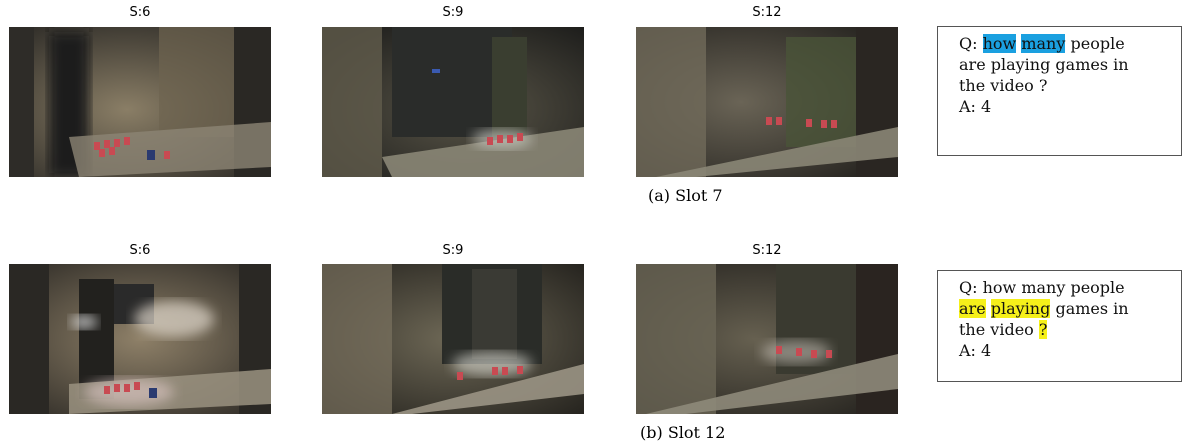 Image resolution: width=1182 pixels, height=447 pixels. What do you see at coordinates (968, 43) in the screenshot?
I see `question-prefix: Q:` at bounding box center [968, 43].